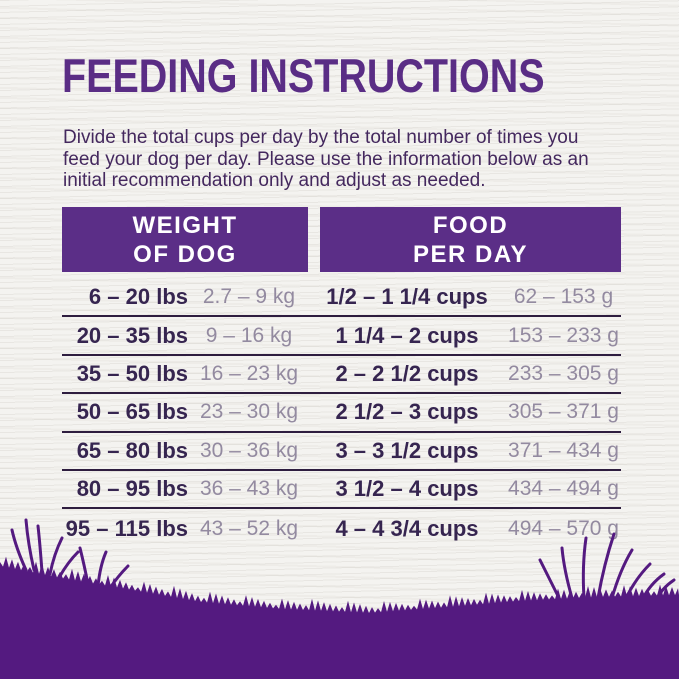 This screenshot has width=679, height=679. What do you see at coordinates (407, 412) in the screenshot?
I see `food-cups: 2 1/2 – 3 cups` at bounding box center [407, 412].